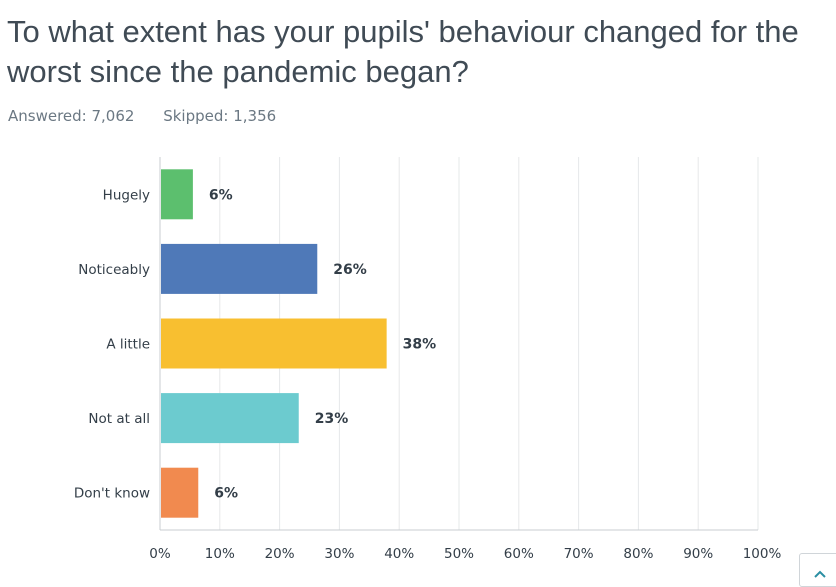 This screenshot has width=836, height=587. What do you see at coordinates (220, 554) in the screenshot?
I see `x-tick-label: 10%` at bounding box center [220, 554].